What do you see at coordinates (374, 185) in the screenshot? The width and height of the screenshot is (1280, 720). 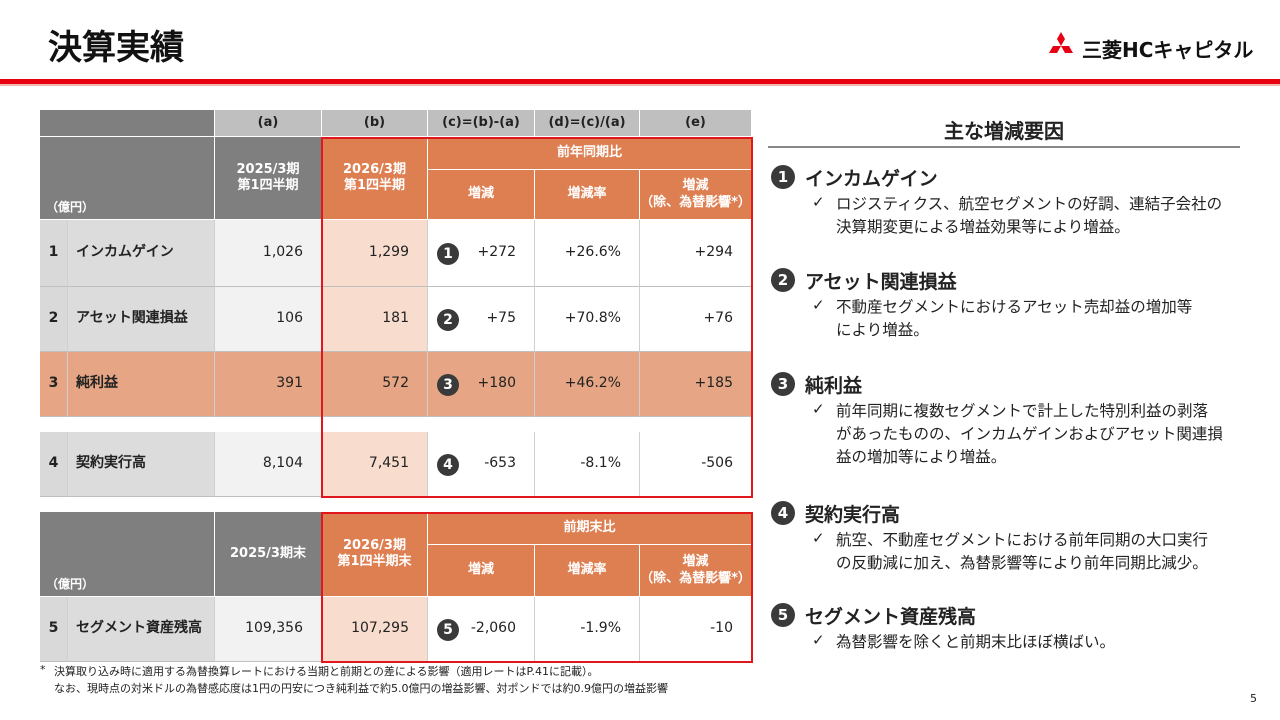 I see `period-b-header-line: 第1四半期` at bounding box center [374, 185].